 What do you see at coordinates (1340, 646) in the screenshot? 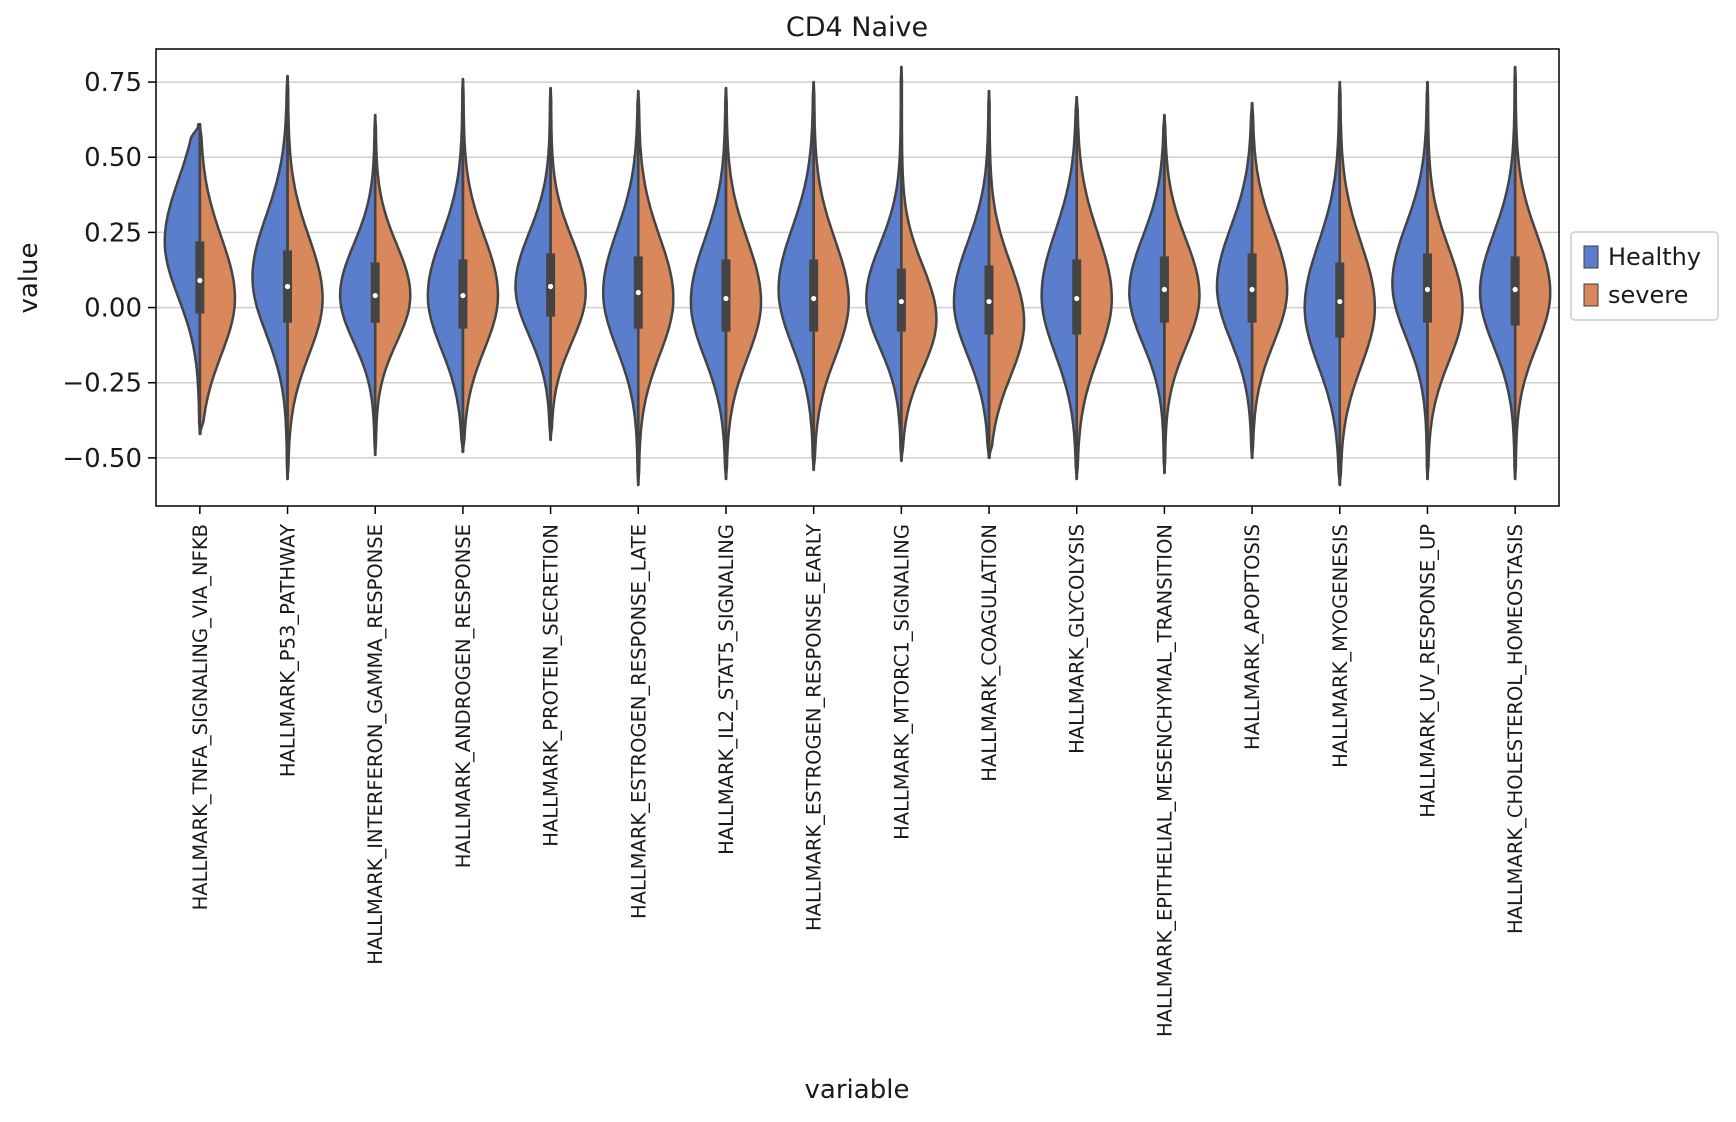
I see `x-tick-label: HALLMARK_MYOGENESIS` at bounding box center [1340, 646].